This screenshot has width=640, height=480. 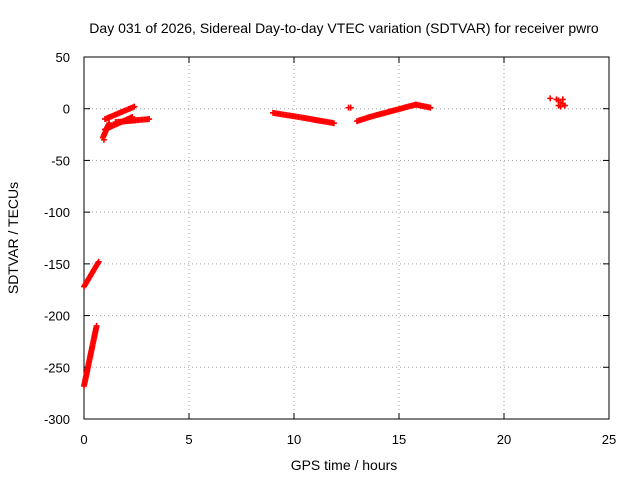 I want to click on y-tick-label: -150, so click(x=57, y=264).